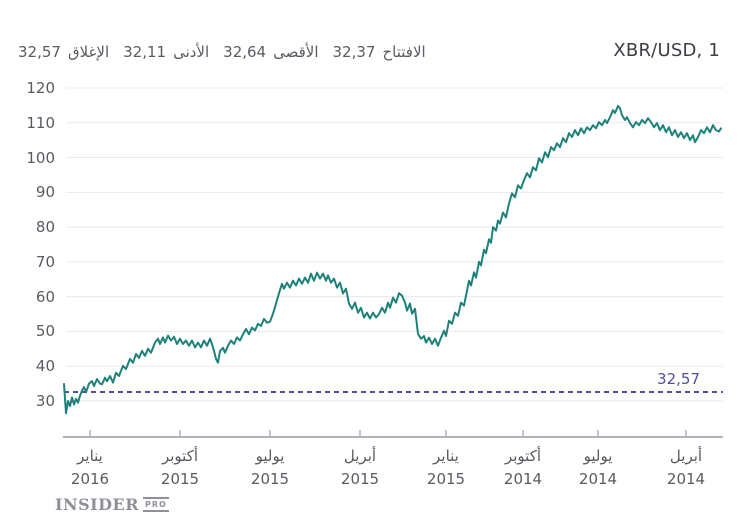 The height and width of the screenshot is (522, 750). I want to click on stat-low-value: 32,11, so click(145, 52).